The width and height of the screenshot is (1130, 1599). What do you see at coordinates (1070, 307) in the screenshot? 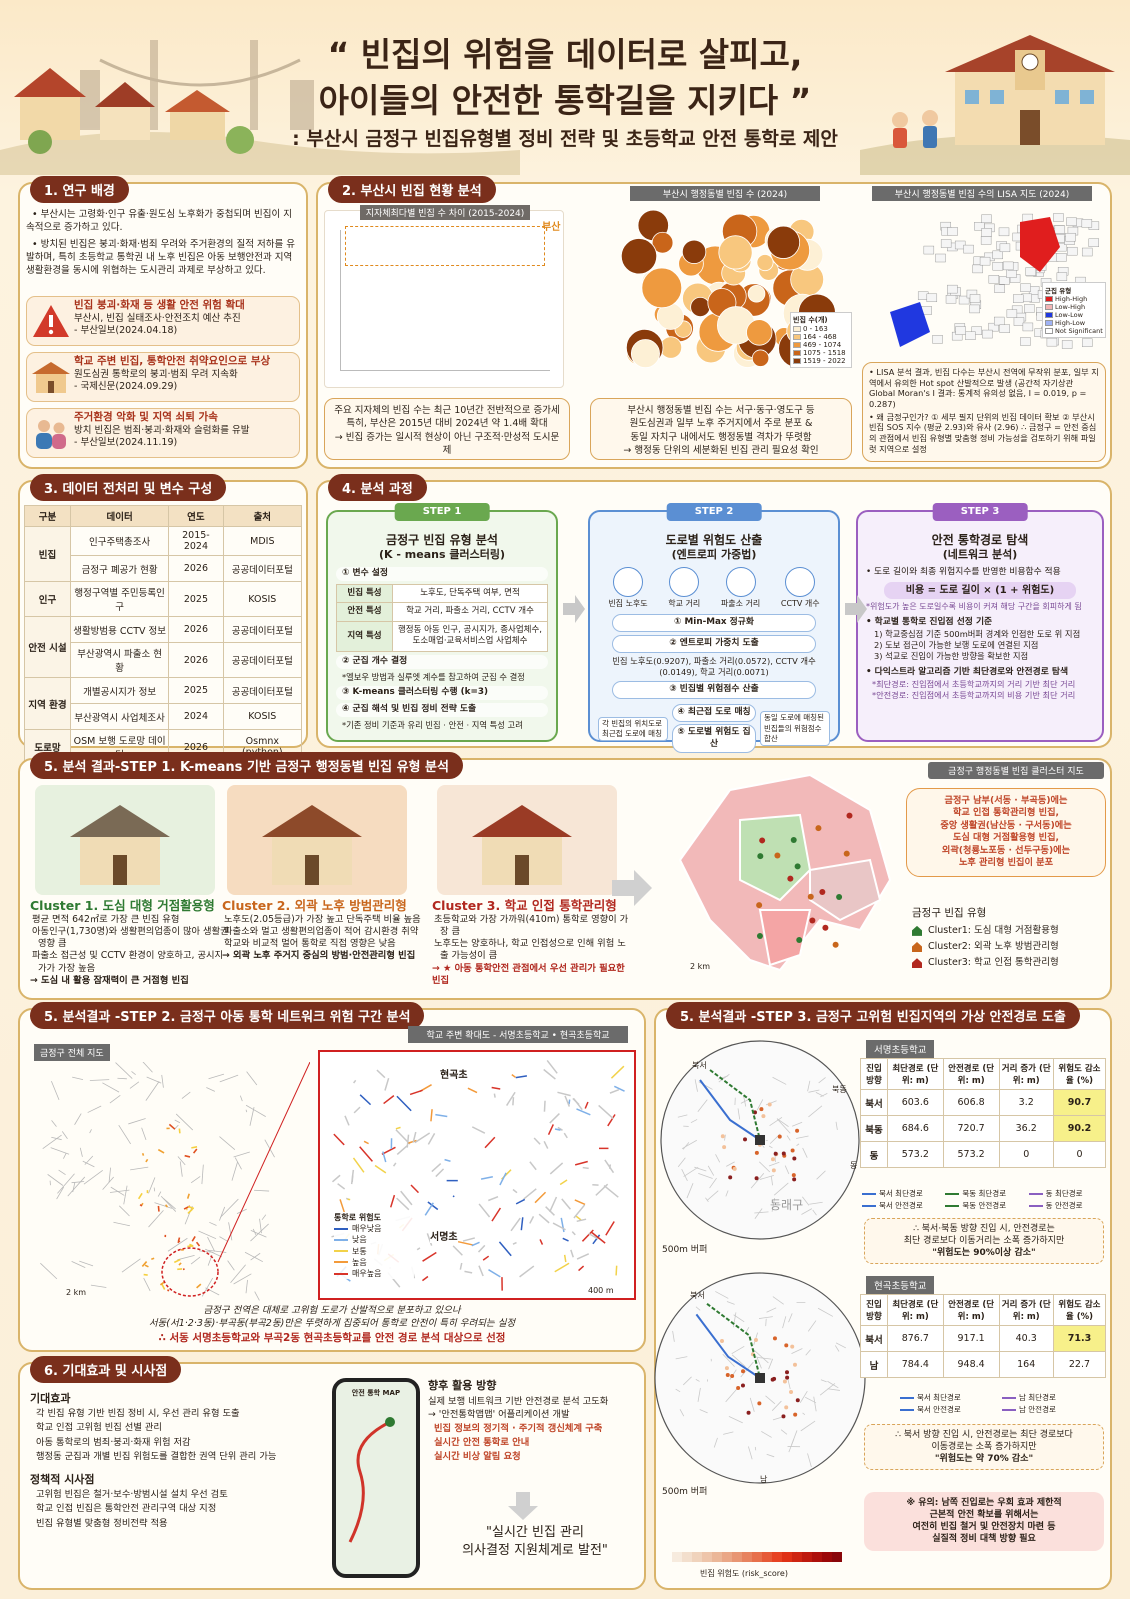
I see `legend-label: Low-High` at bounding box center [1070, 307].